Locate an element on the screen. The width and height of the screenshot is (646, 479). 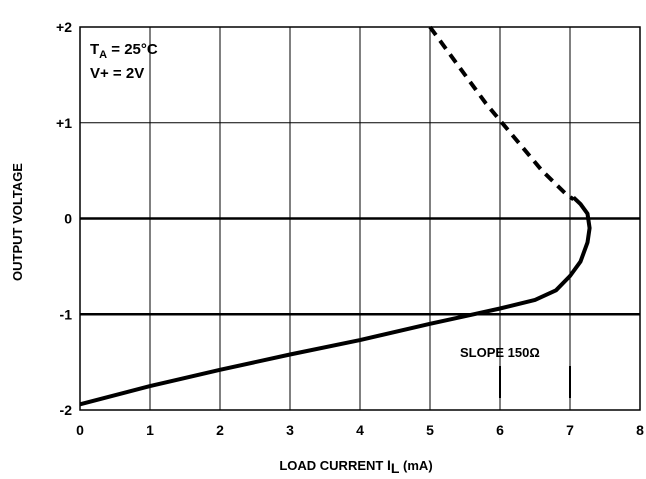
y-tick-label-2: 0 is located at coordinates (68, 219).